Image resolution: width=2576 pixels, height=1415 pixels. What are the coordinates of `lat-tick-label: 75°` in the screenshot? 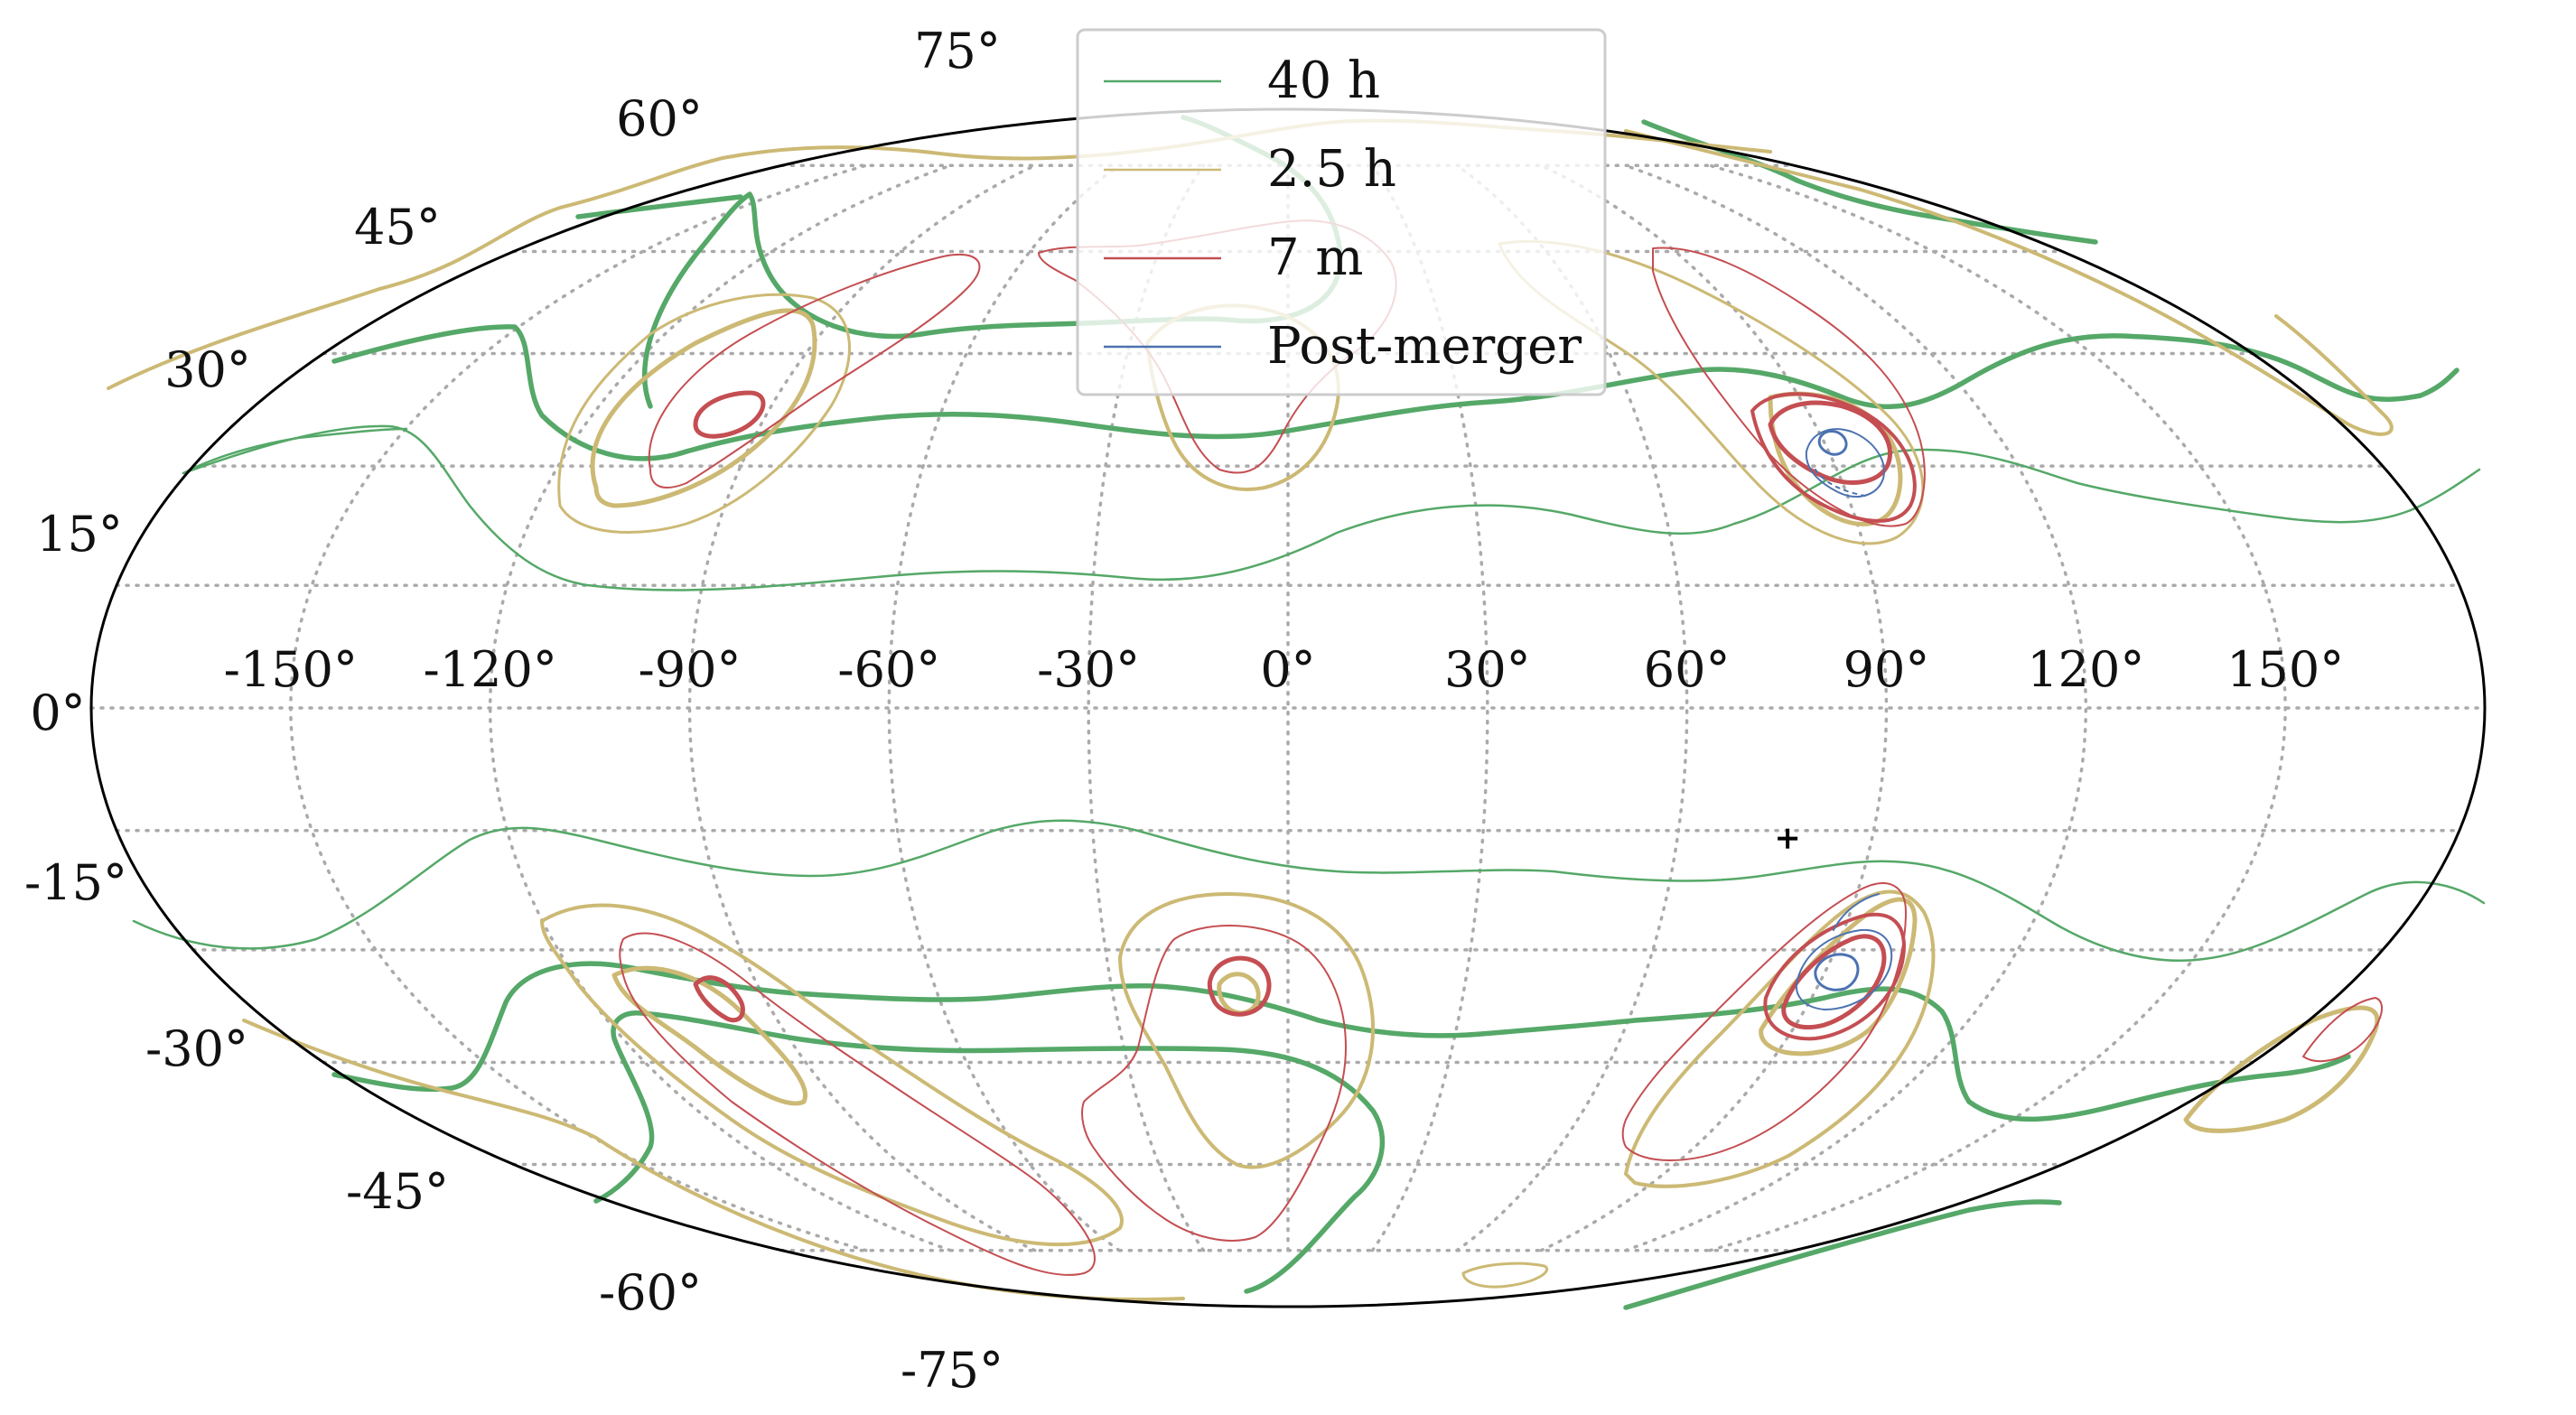 It's located at (957, 51).